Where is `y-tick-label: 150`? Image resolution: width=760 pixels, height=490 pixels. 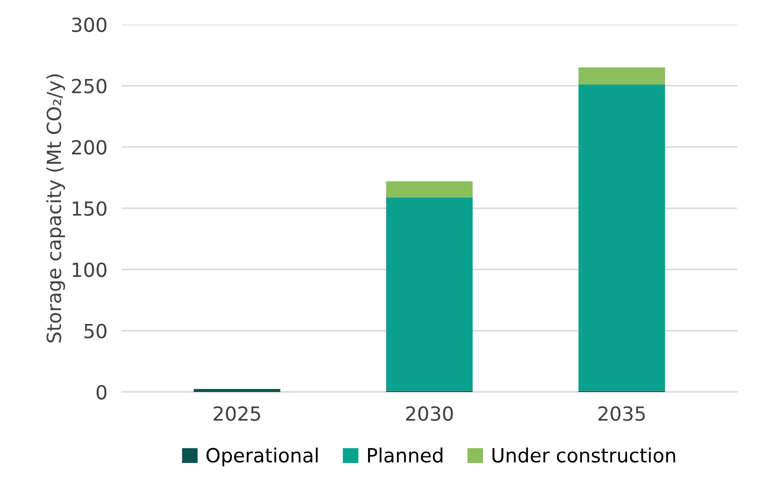 y-tick-label: 150 is located at coordinates (89, 208).